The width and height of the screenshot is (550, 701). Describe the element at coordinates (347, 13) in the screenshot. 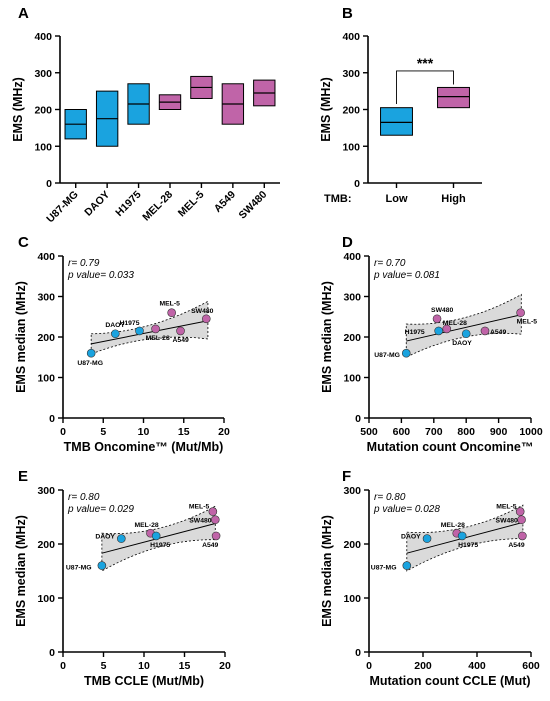

I see `panel-letter: B` at that location.